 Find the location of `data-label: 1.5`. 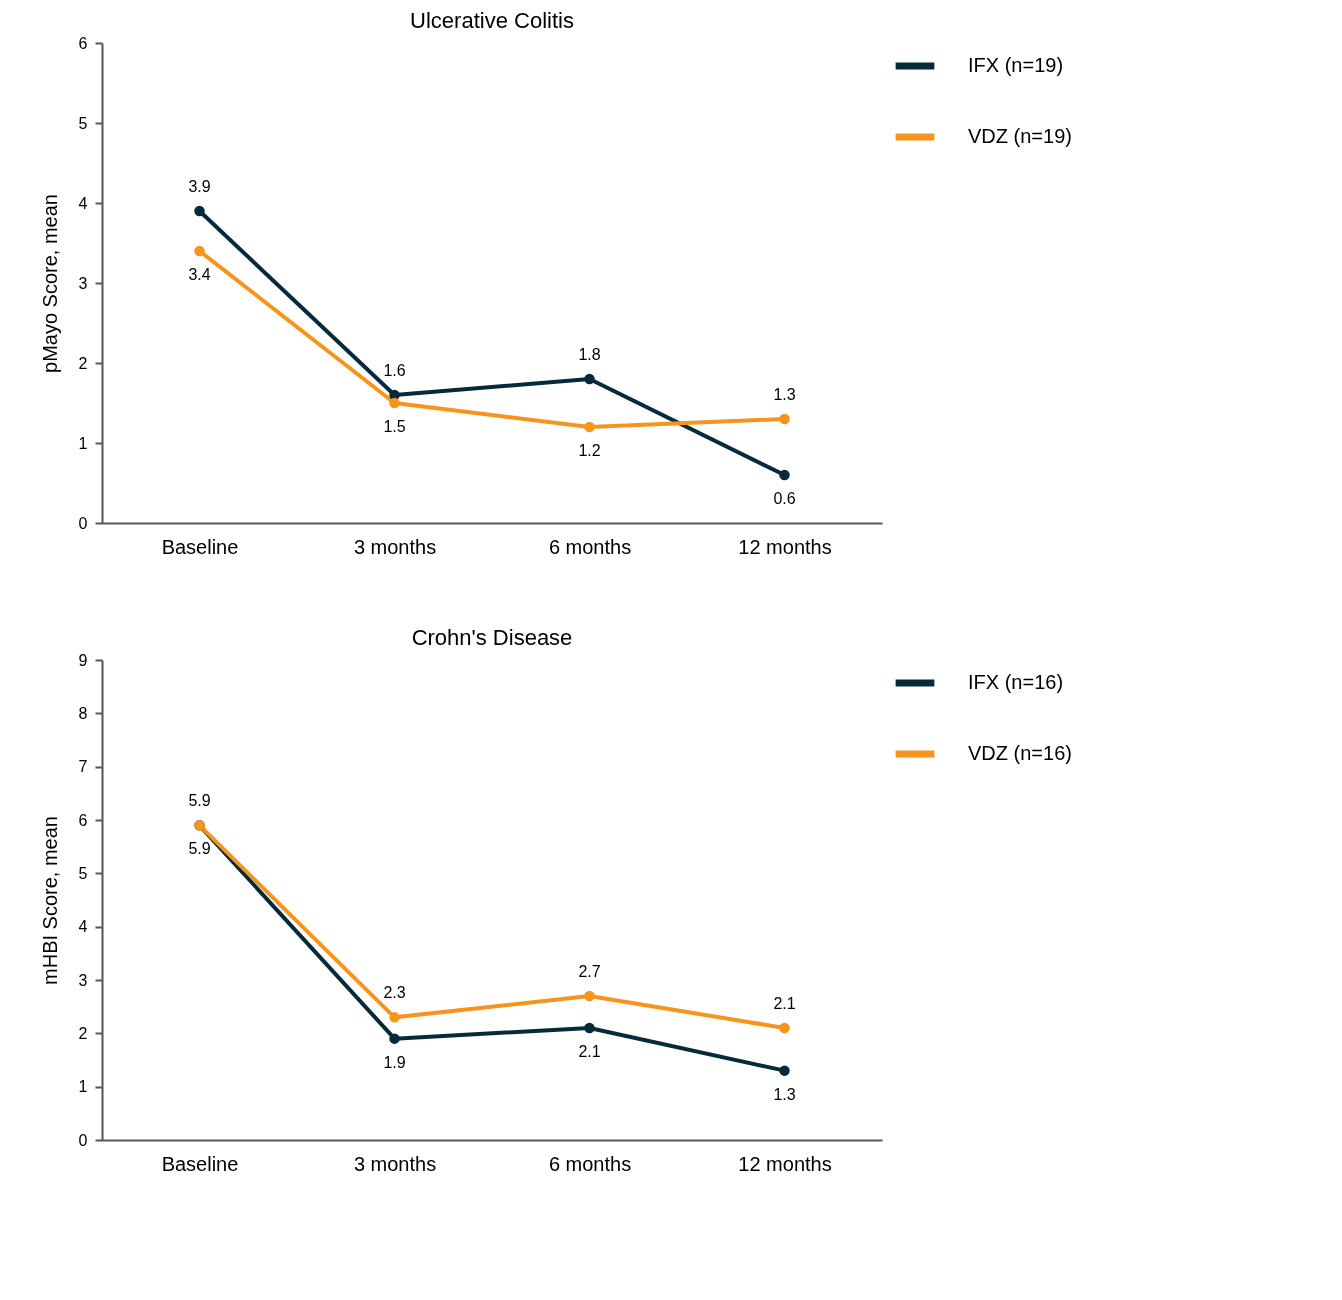

data-label: 1.5 is located at coordinates (394, 426).